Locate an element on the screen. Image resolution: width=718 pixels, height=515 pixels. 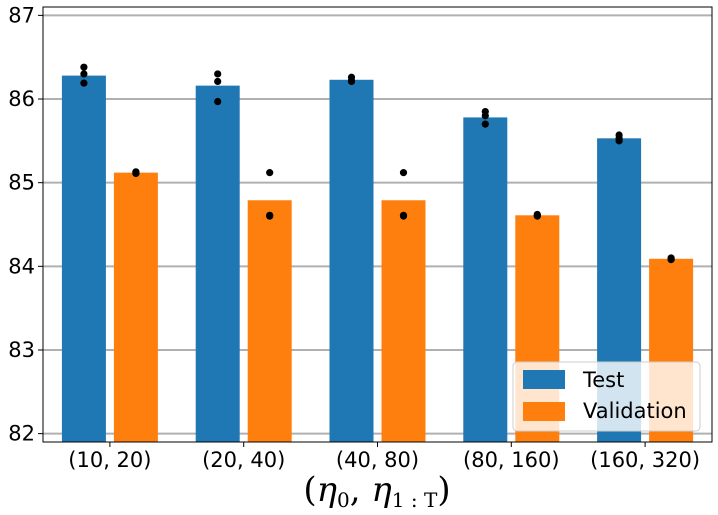
y-tick-label-83: 83 is located at coordinates (21, 350).